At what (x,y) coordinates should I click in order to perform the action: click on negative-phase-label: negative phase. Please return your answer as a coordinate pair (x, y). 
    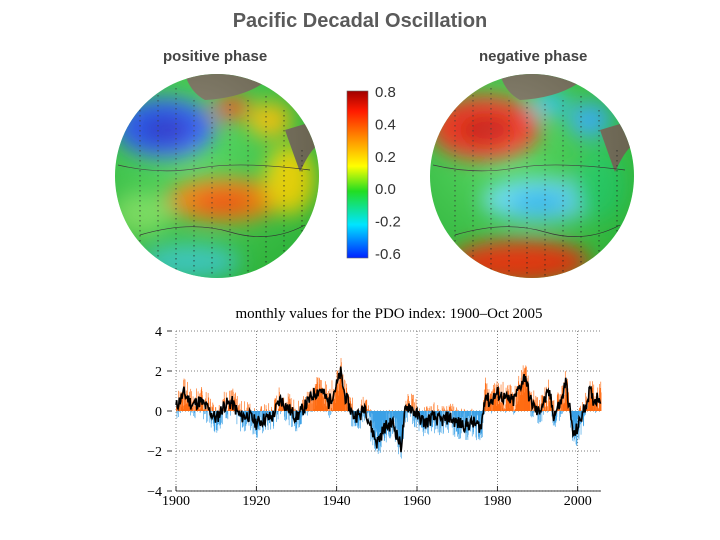
    Looking at the image, I should click on (533, 56).